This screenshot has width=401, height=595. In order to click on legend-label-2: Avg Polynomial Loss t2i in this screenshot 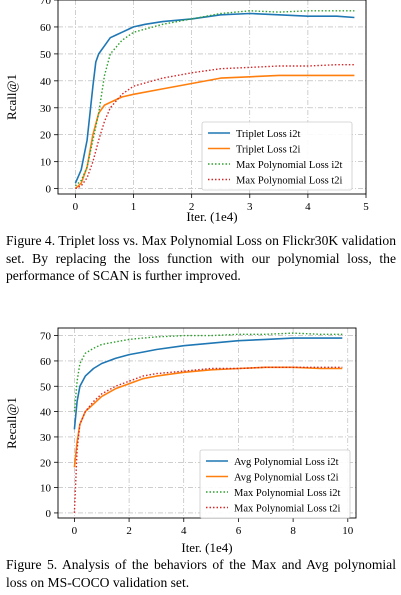, I will do `click(286, 477)`.